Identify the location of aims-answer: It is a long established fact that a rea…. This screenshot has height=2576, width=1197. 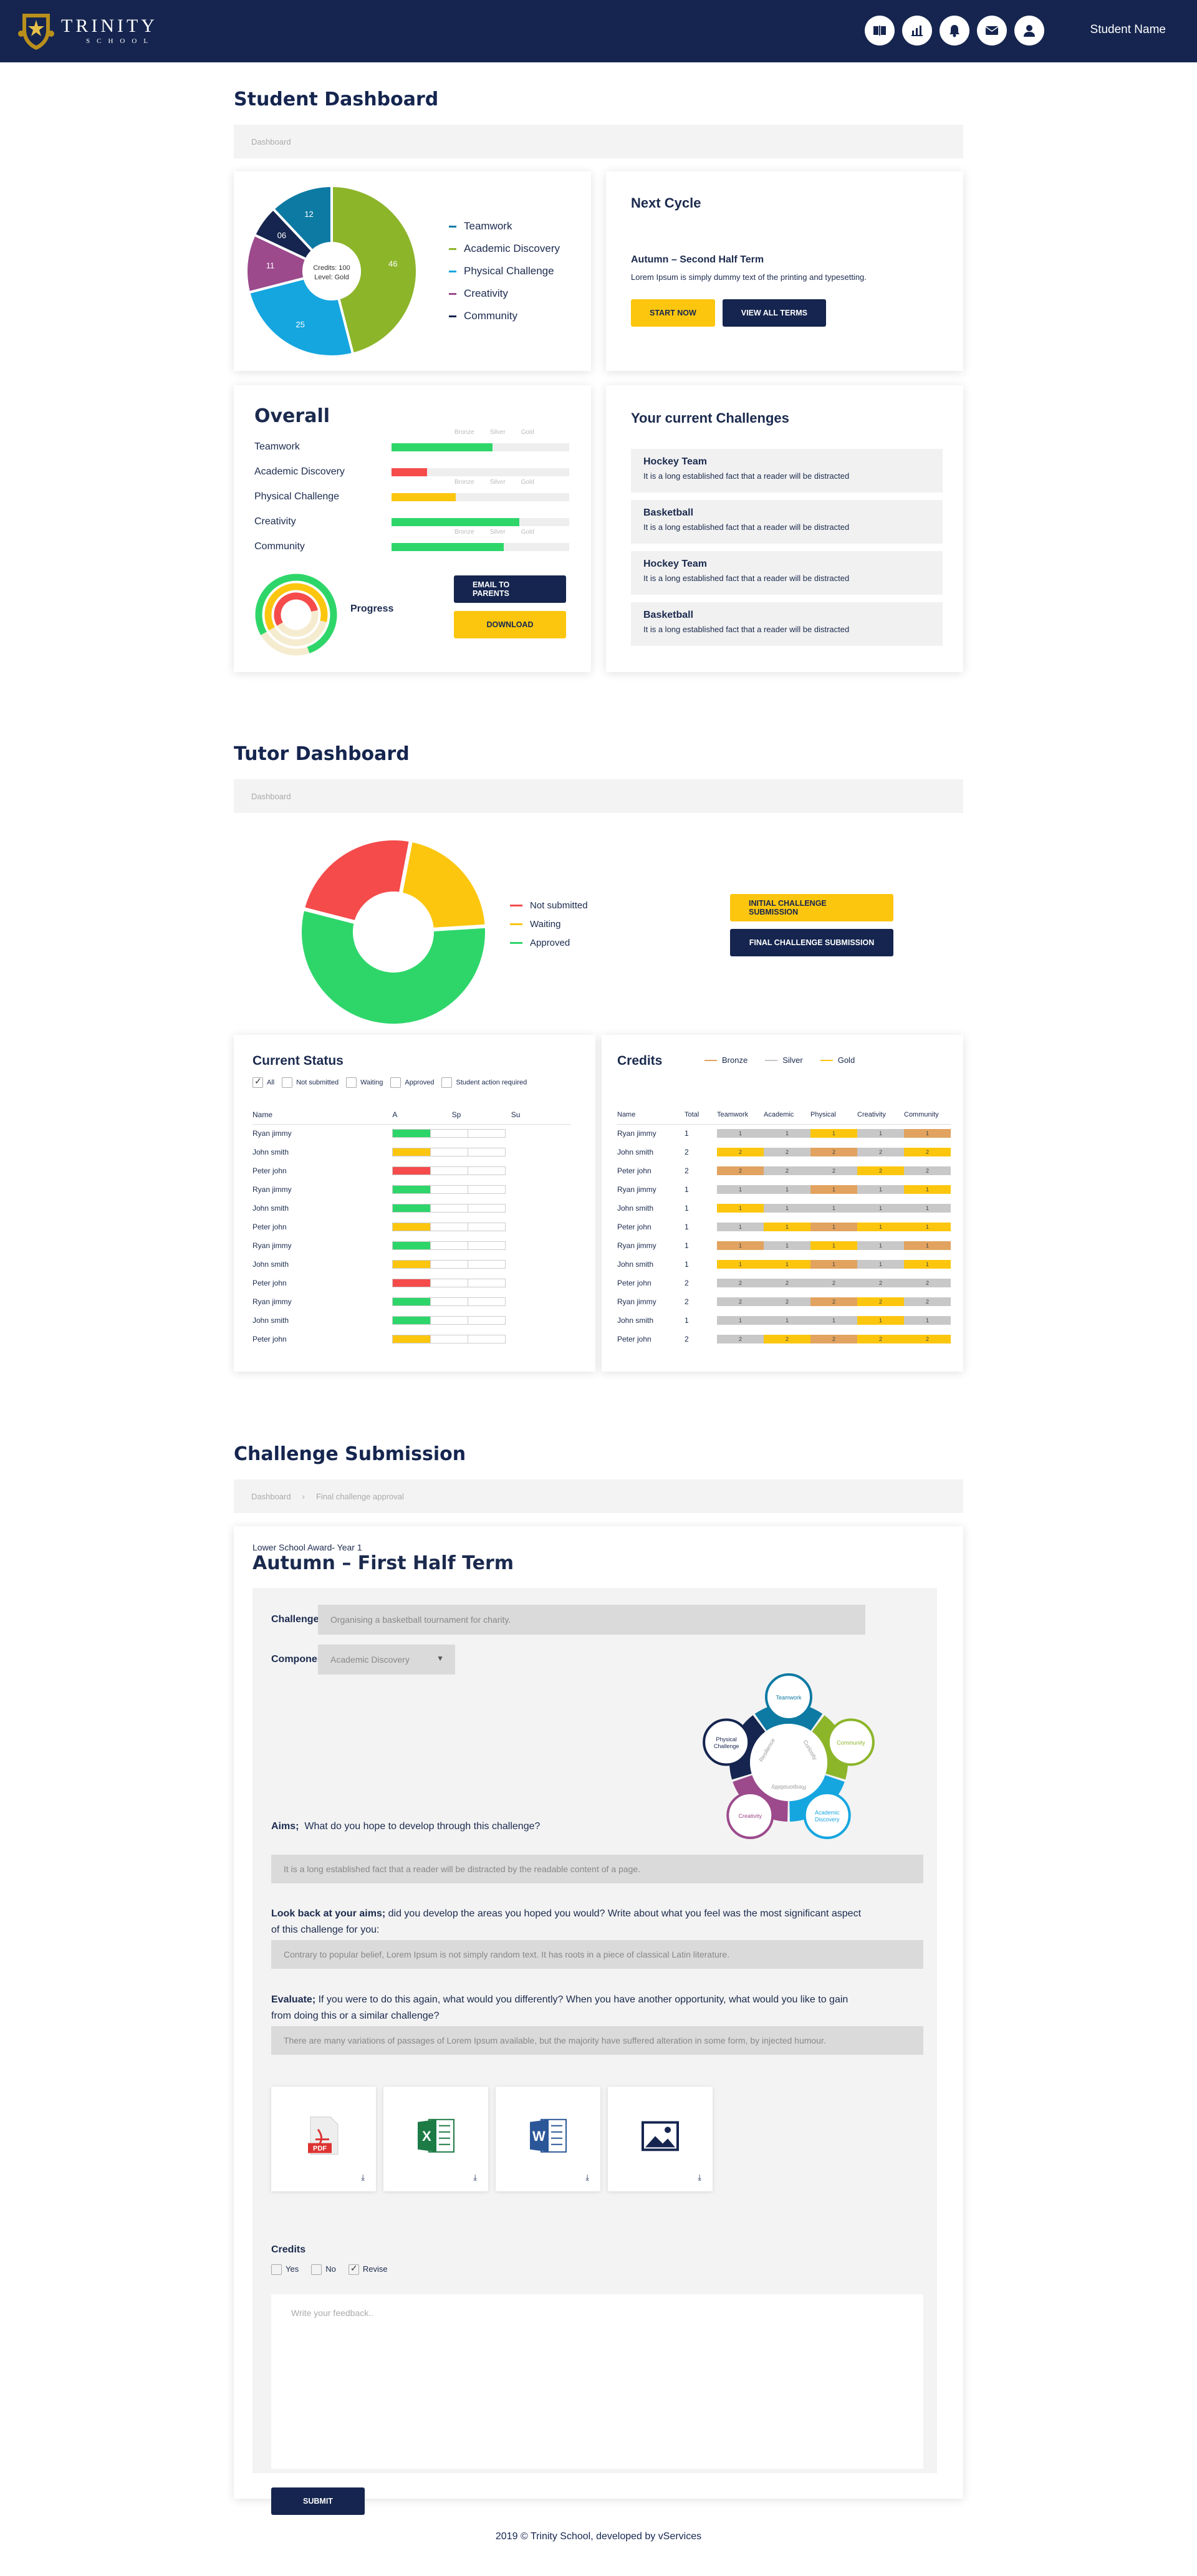
(597, 1869).